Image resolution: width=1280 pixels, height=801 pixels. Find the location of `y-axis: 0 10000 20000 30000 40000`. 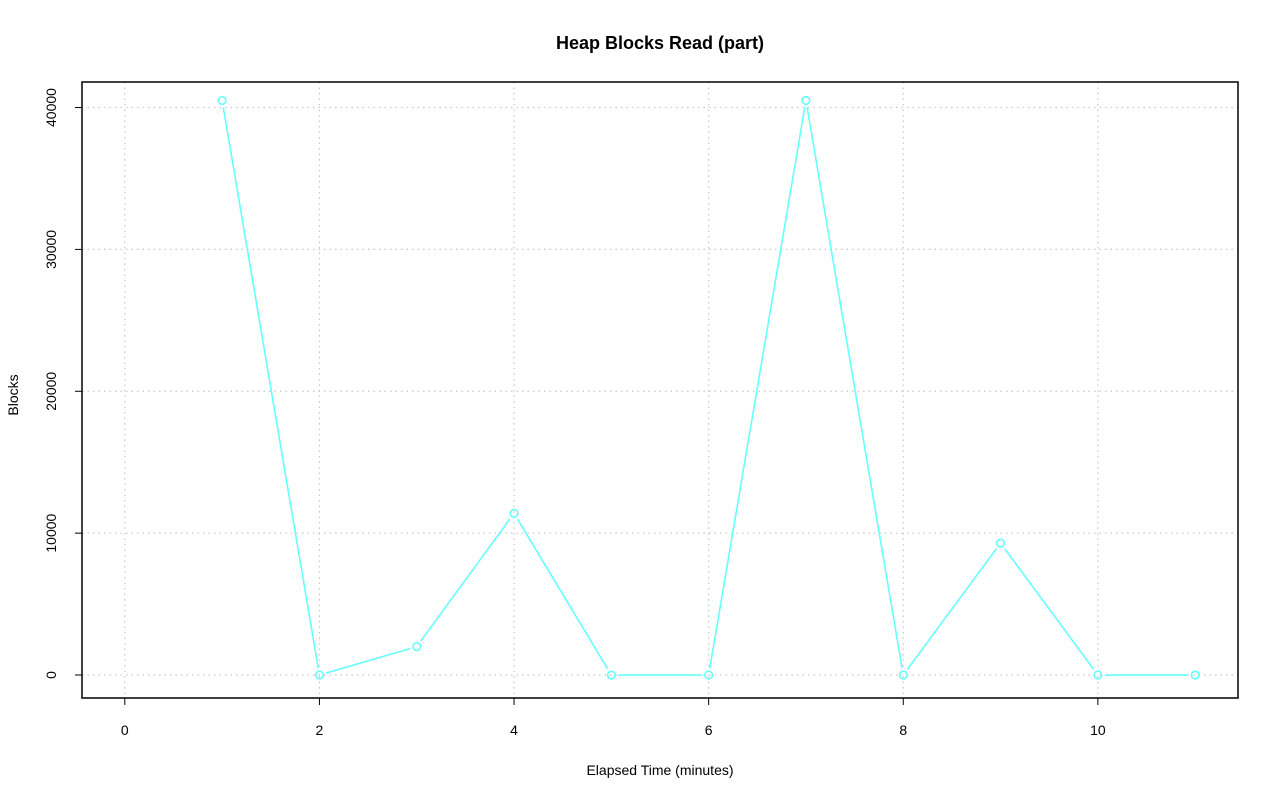

y-axis: 0 10000 20000 30000 40000 is located at coordinates (63, 383).